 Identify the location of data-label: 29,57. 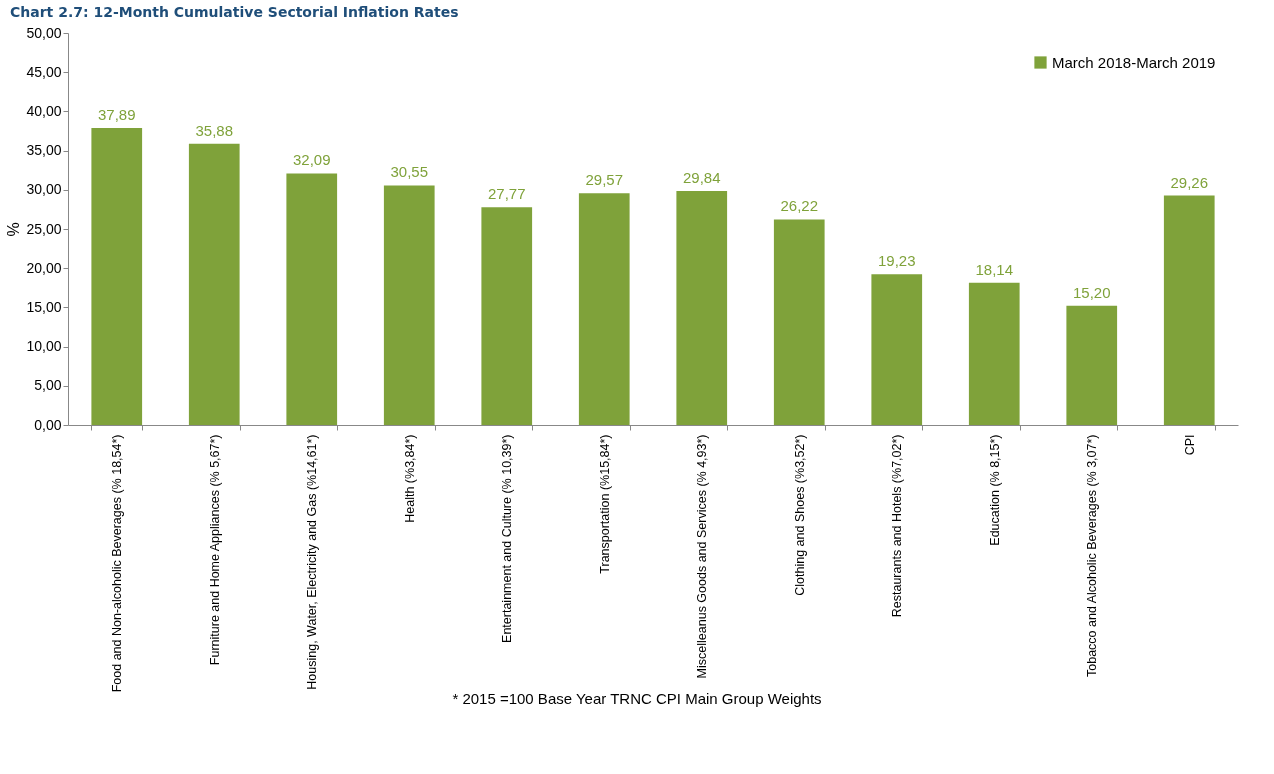
(604, 180).